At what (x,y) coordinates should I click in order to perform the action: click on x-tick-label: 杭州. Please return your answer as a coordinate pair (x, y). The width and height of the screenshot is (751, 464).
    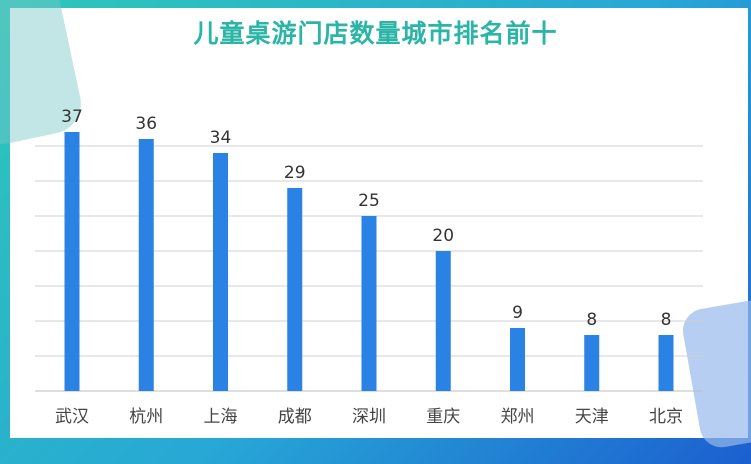
    Looking at the image, I should click on (146, 417).